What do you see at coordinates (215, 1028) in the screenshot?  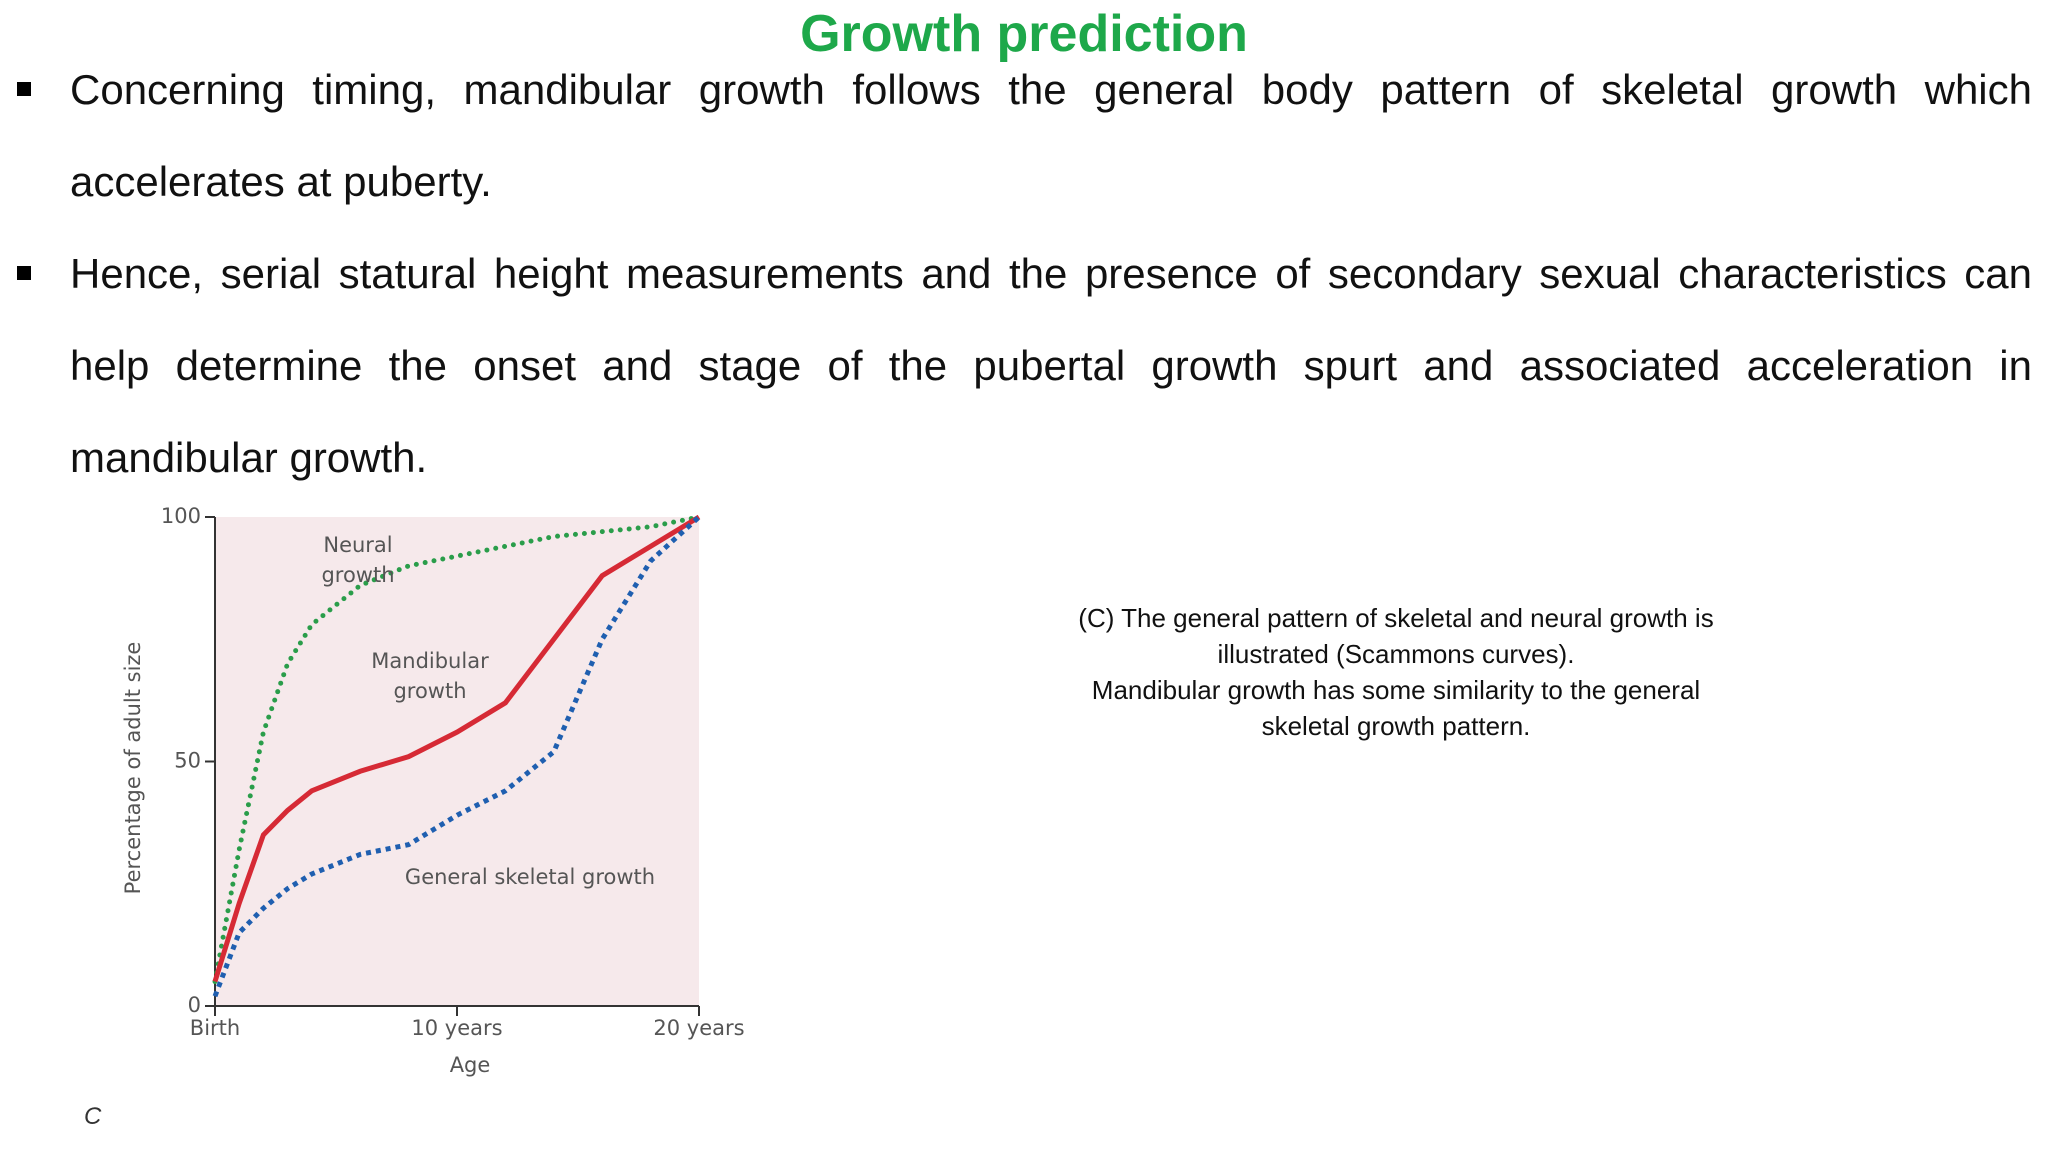 I see `x-tick-label: Birth` at bounding box center [215, 1028].